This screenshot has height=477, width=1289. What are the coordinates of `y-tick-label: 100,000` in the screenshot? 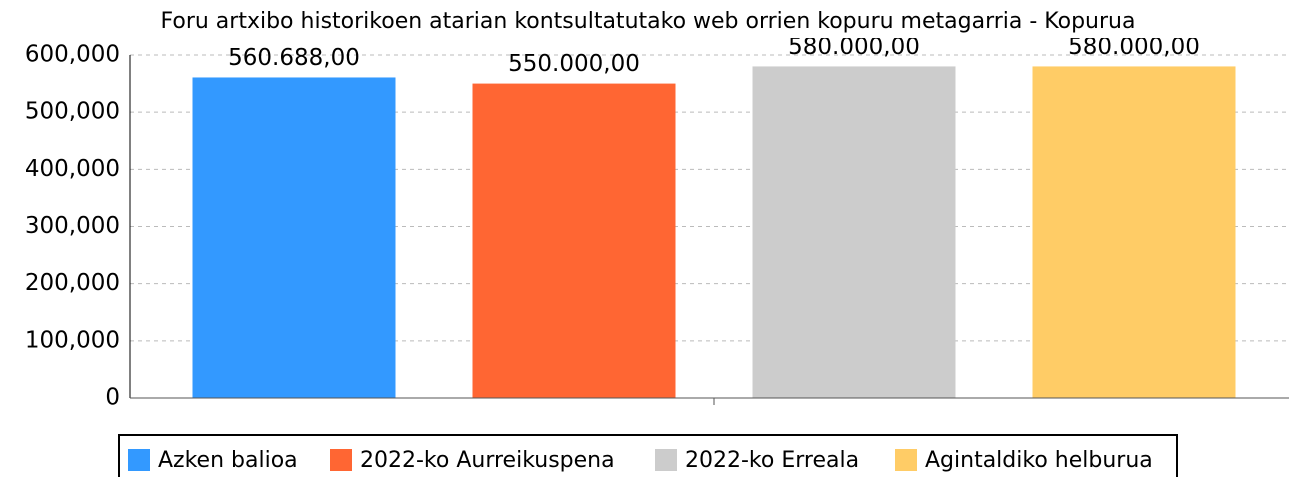 It's located at (72, 340).